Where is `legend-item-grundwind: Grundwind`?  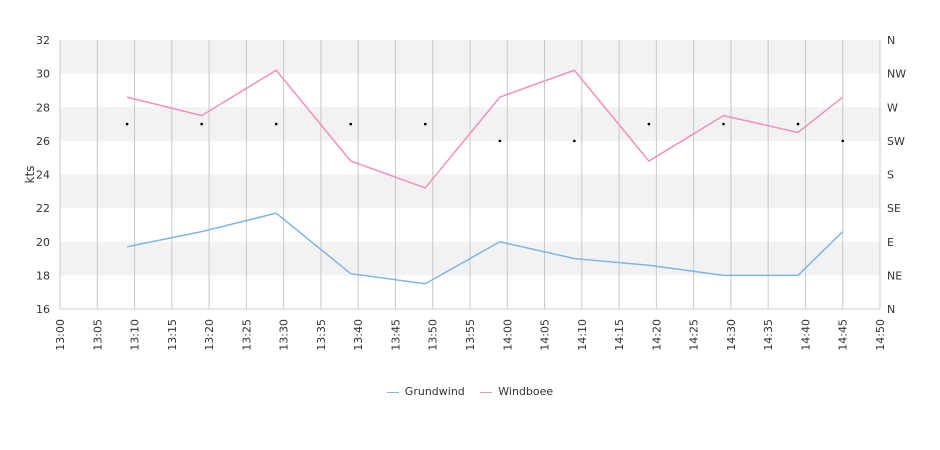
legend-item-grundwind: Grundwind is located at coordinates (425, 391).